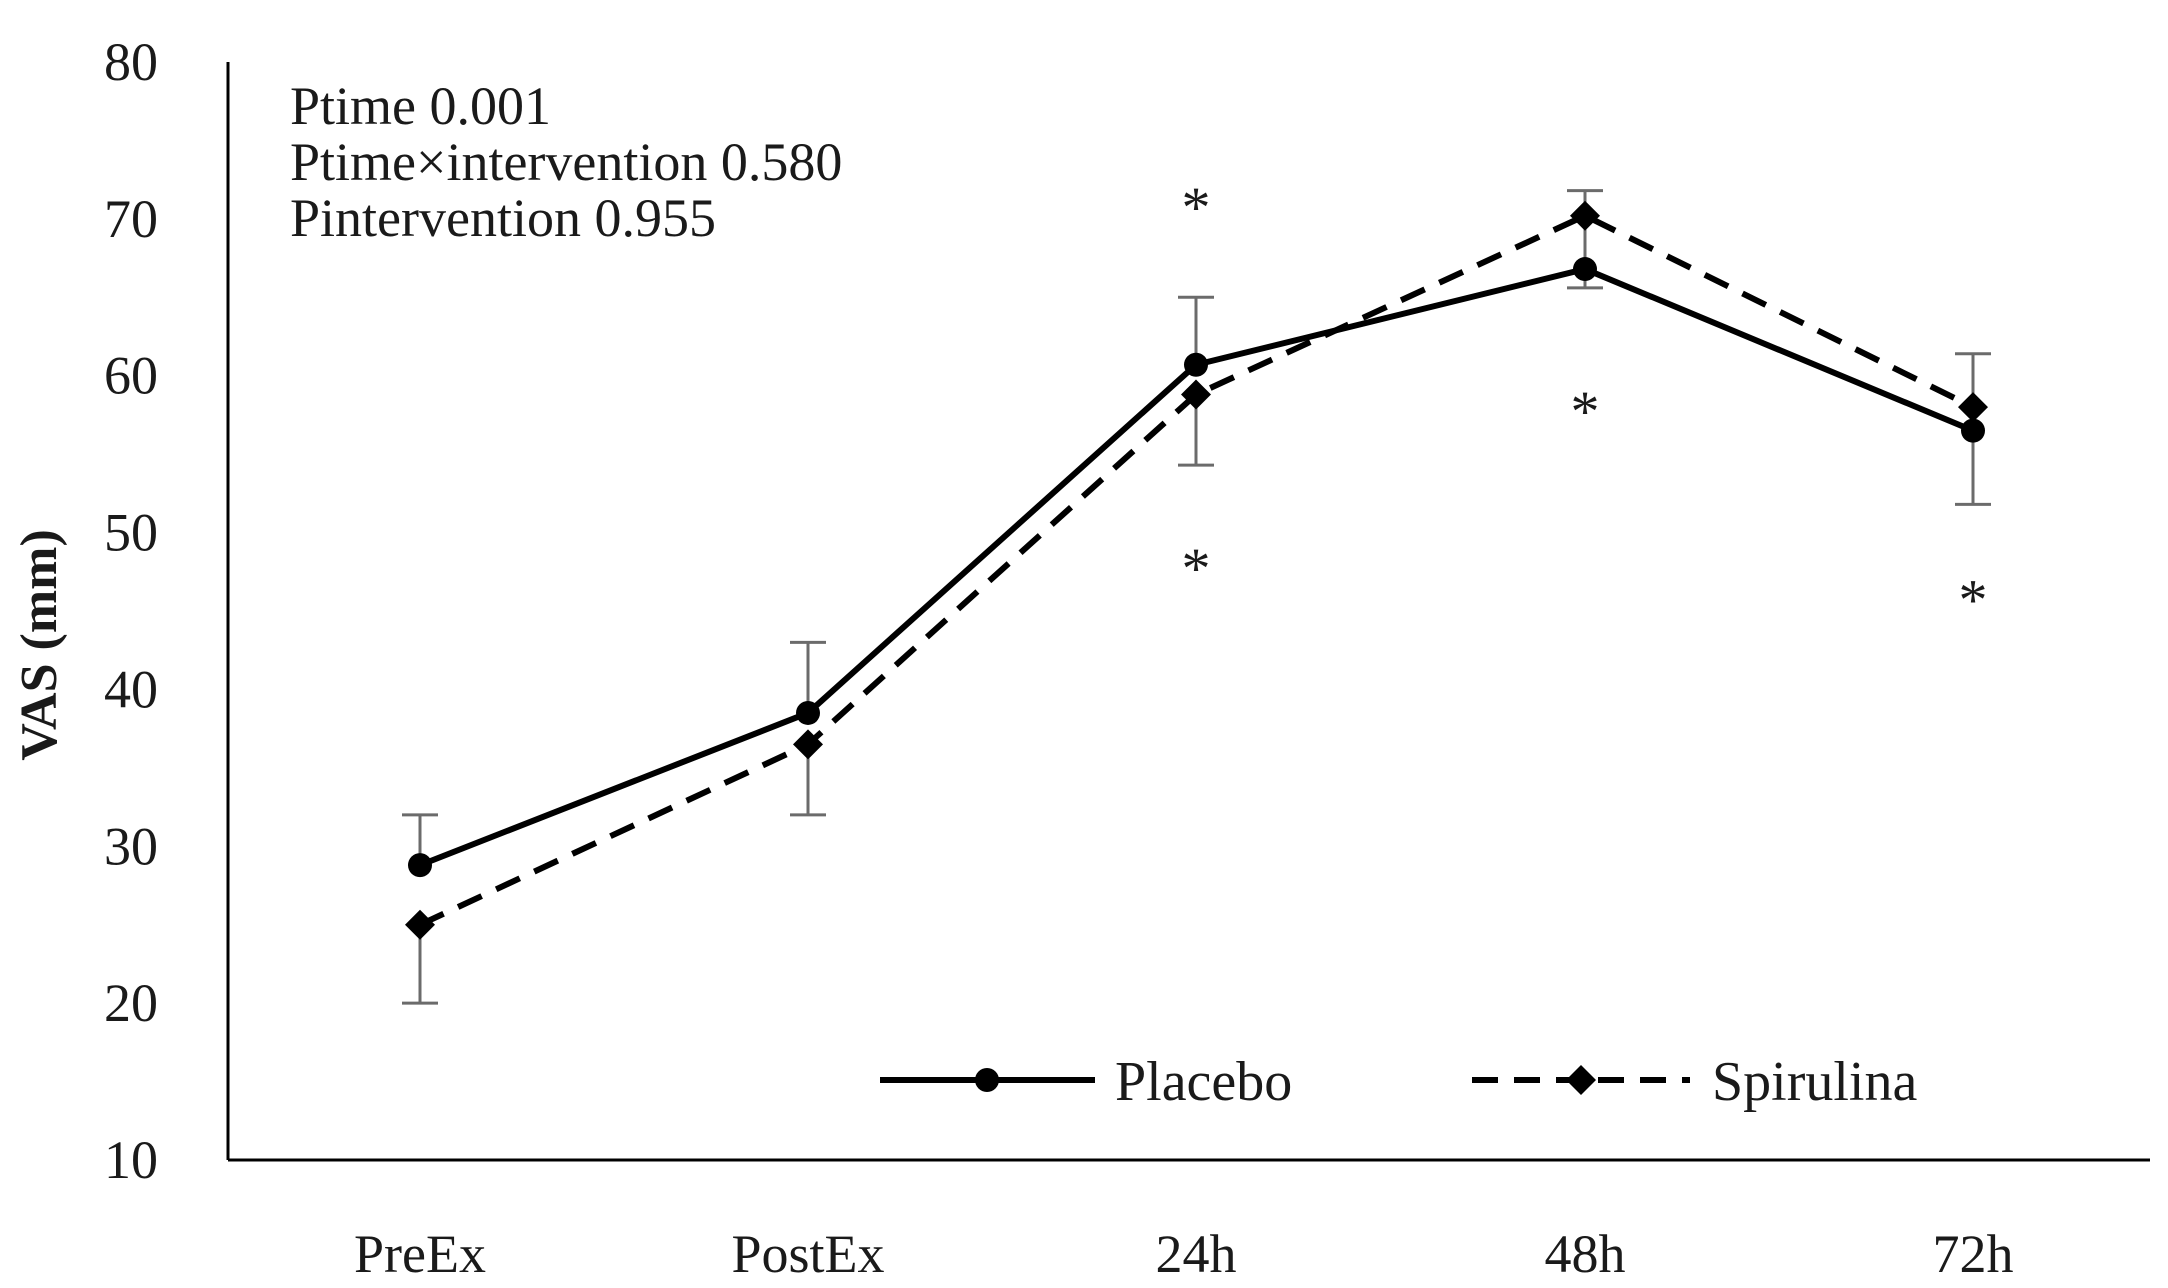 The width and height of the screenshot is (2168, 1288). What do you see at coordinates (1585, 1254) in the screenshot?
I see `x-tick-label: 48h` at bounding box center [1585, 1254].